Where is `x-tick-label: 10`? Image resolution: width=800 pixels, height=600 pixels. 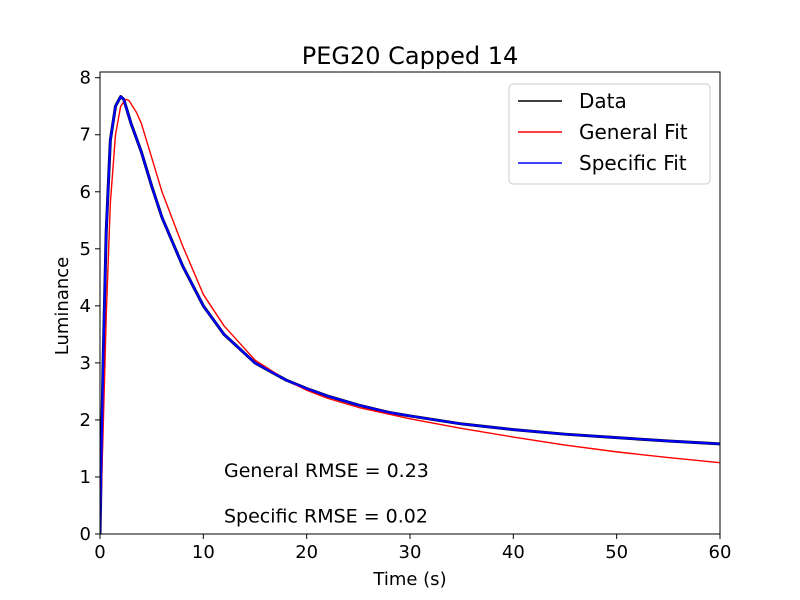 x-tick-label: 10 is located at coordinates (203, 552).